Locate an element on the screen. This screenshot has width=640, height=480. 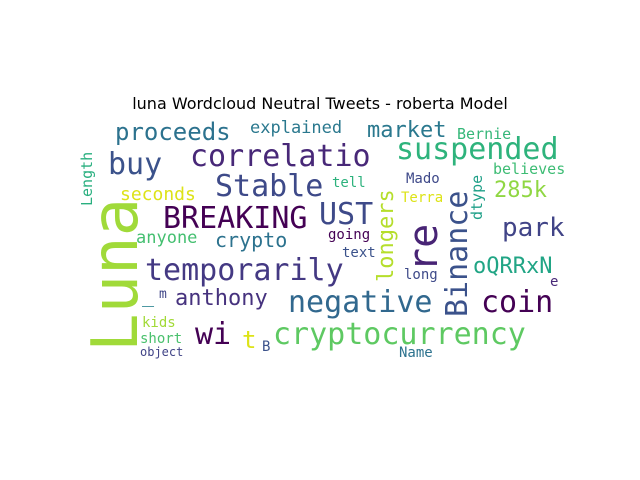
cloud-word: Terra is located at coordinates (422, 198).